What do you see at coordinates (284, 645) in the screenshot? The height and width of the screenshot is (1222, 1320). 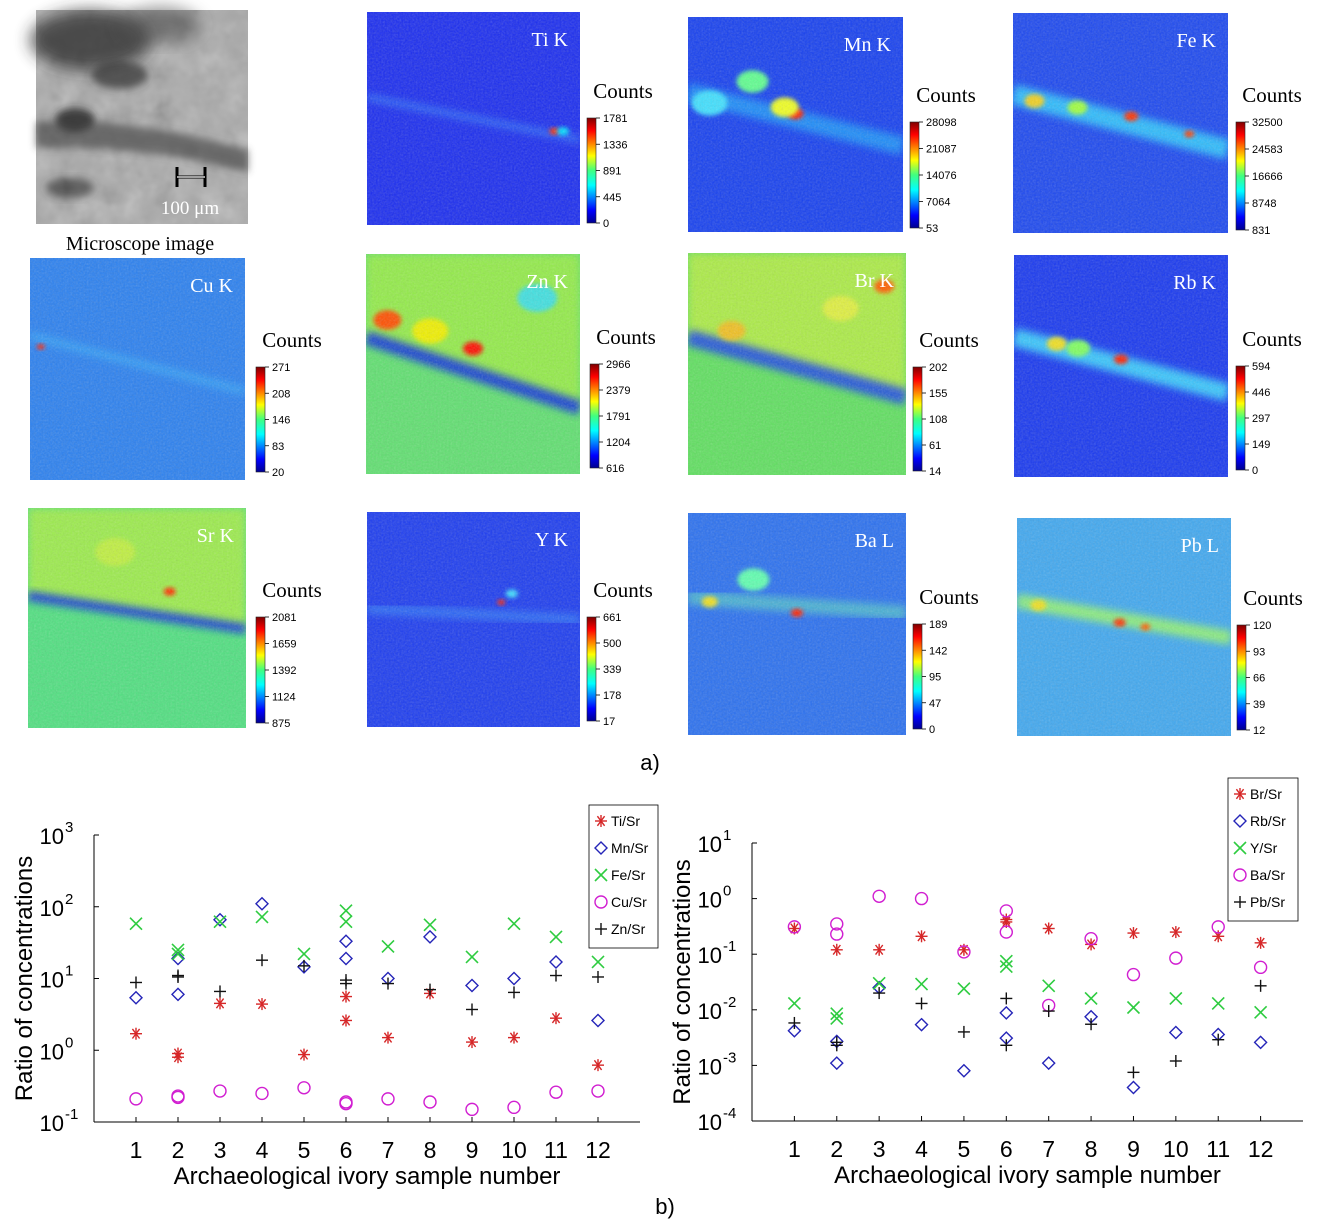 I see `colorbar-tick-label: 1659` at bounding box center [284, 645].